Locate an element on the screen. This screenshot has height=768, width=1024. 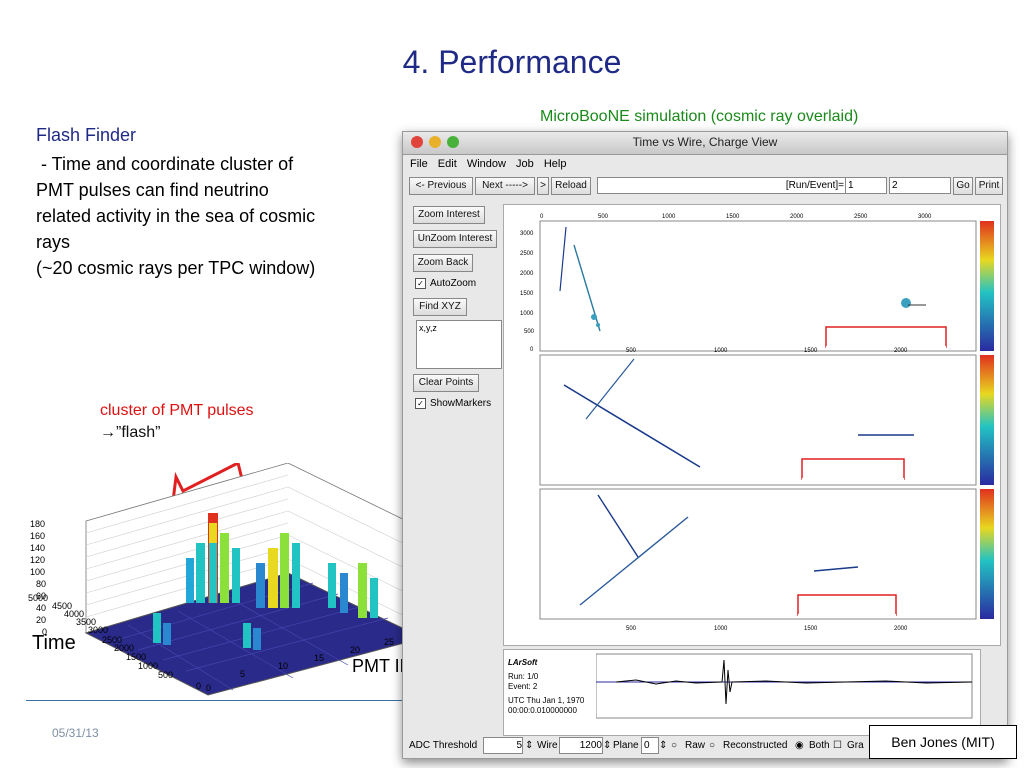
x-tick: 500 is located at coordinates (631, 629).